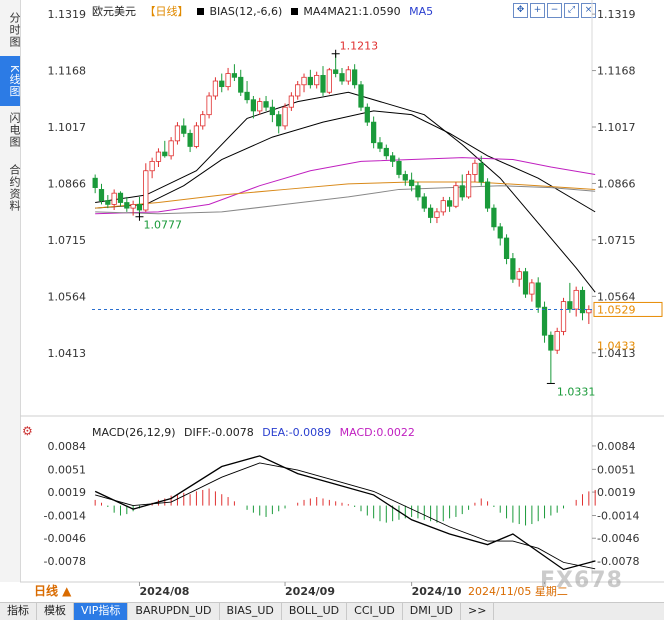 The width and height of the screenshot is (664, 620). Describe the element at coordinates (571, 10) in the screenshot. I see `fullscreen-icon: ⤢` at that location.